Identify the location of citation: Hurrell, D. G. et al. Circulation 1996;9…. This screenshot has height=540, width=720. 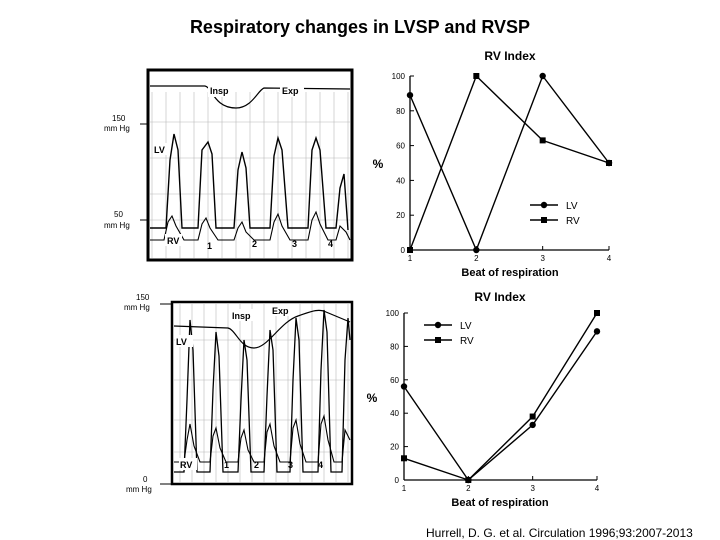
(559, 533).